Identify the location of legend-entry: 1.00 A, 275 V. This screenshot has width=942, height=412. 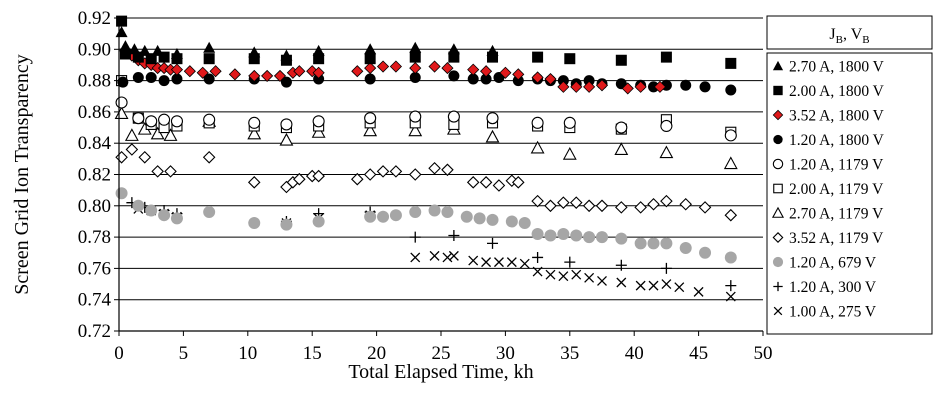
(825, 312).